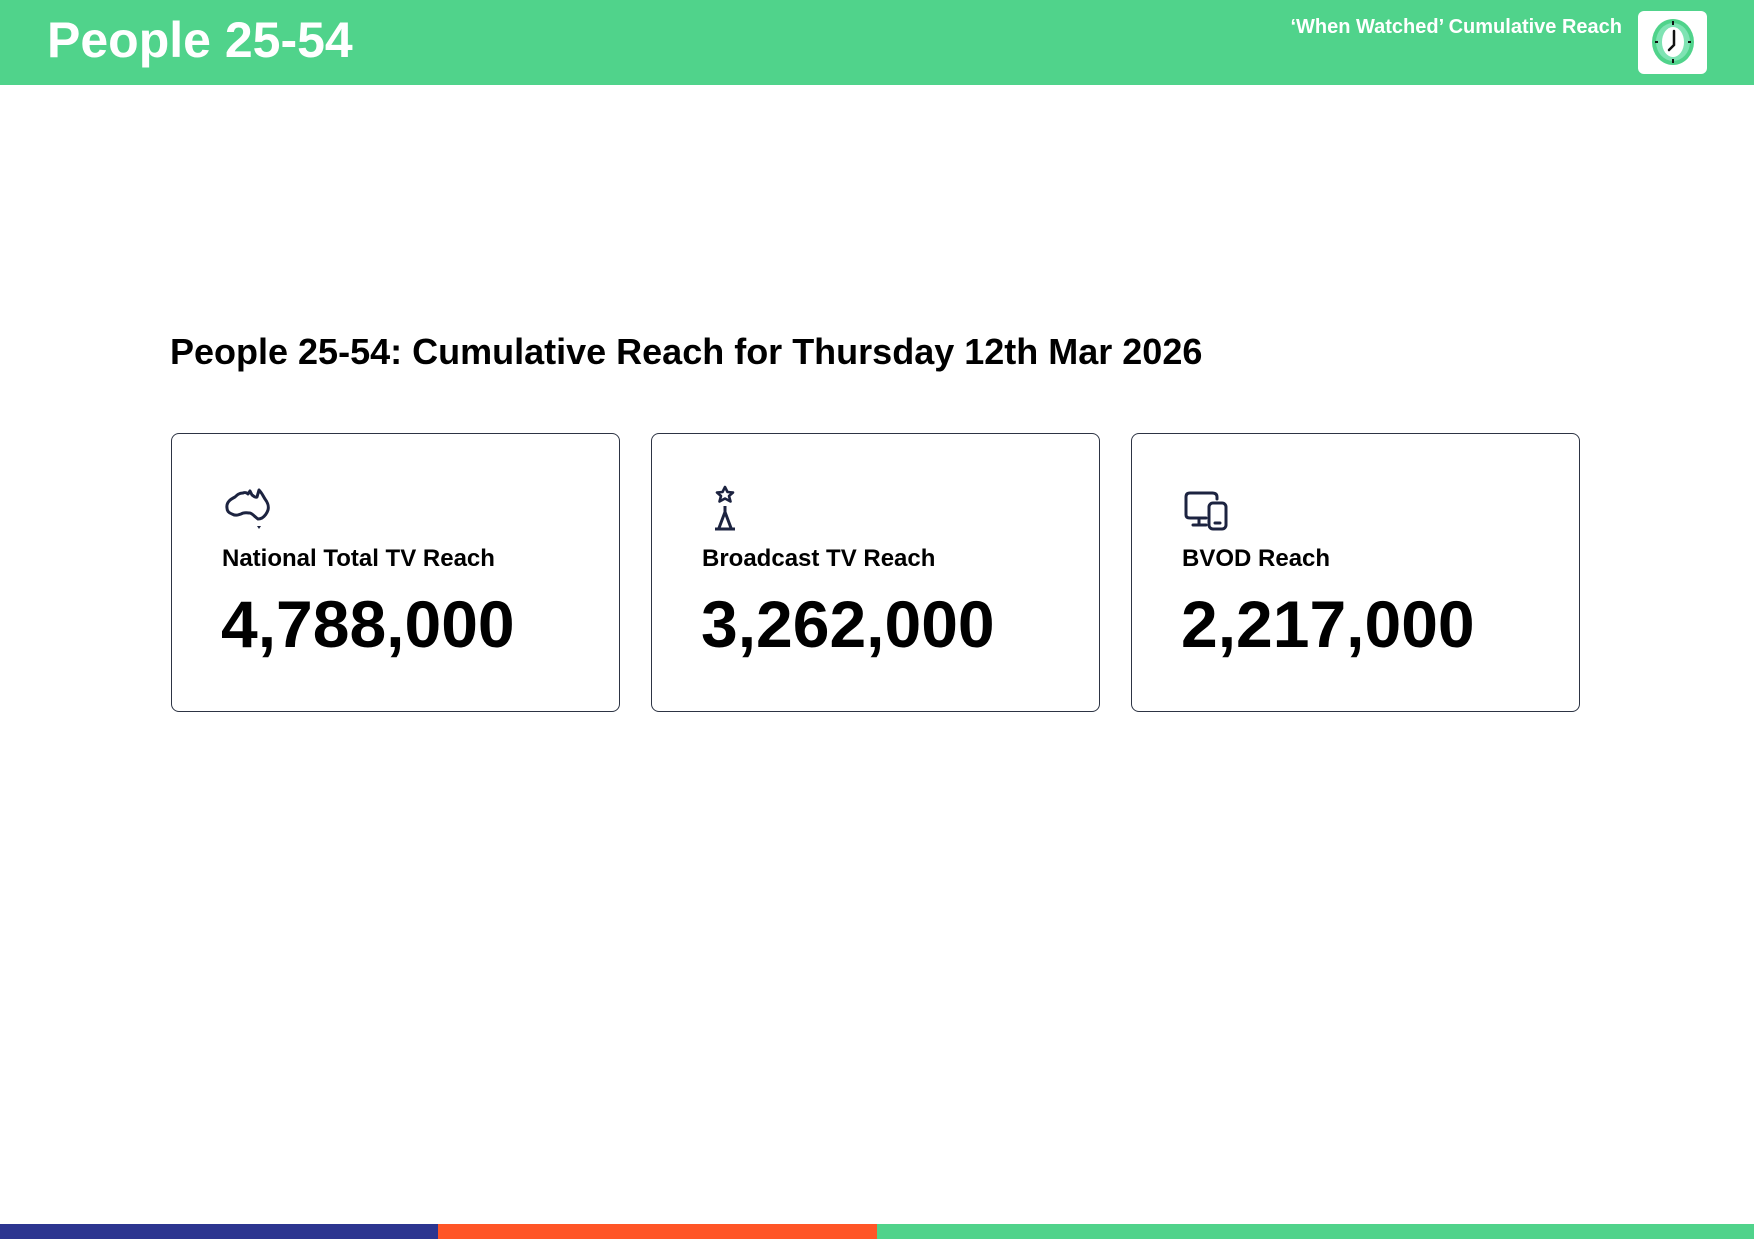  What do you see at coordinates (358, 558) in the screenshot?
I see `card-label: National Total TV Reach` at bounding box center [358, 558].